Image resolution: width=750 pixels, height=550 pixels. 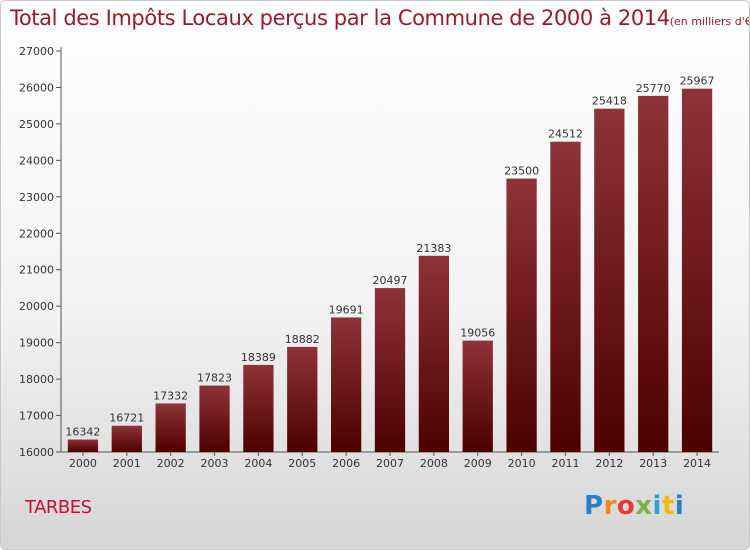 What do you see at coordinates (390, 280) in the screenshot?
I see `bar-value-label: 20497` at bounding box center [390, 280].